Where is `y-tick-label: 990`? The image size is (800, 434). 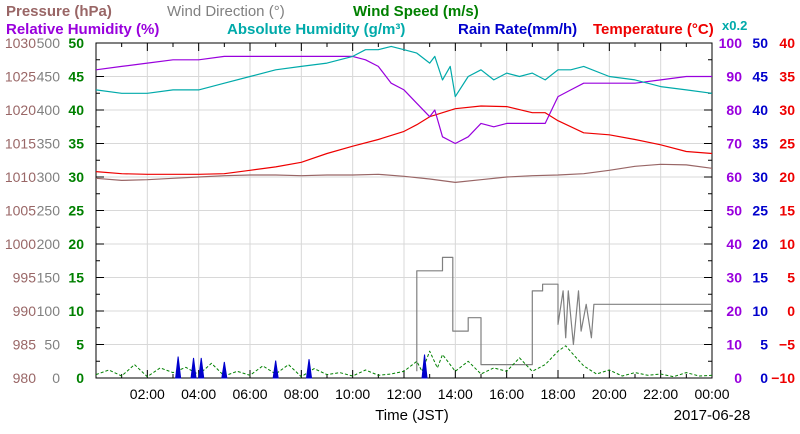
y-tick-label: 990 is located at coordinates (25, 311).